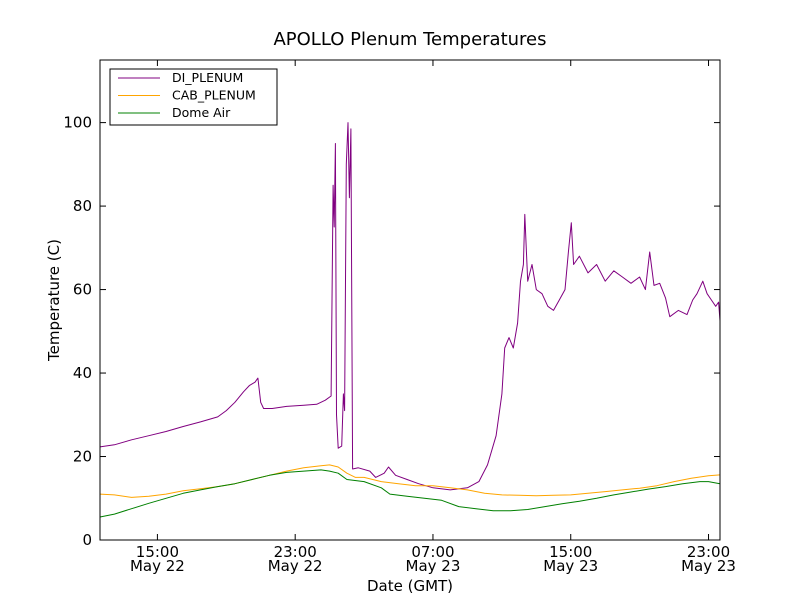  I want to click on legend-label: Dome Air, so click(201, 112).